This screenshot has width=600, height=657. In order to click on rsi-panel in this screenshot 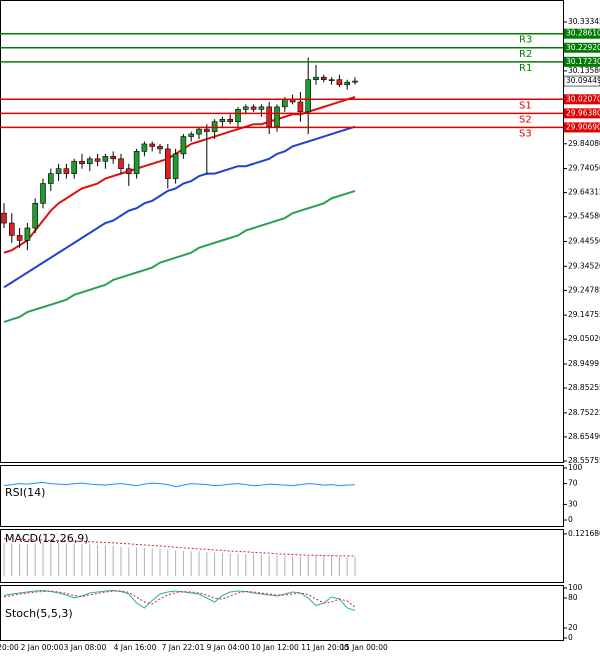, I will do `click(282, 496)`.